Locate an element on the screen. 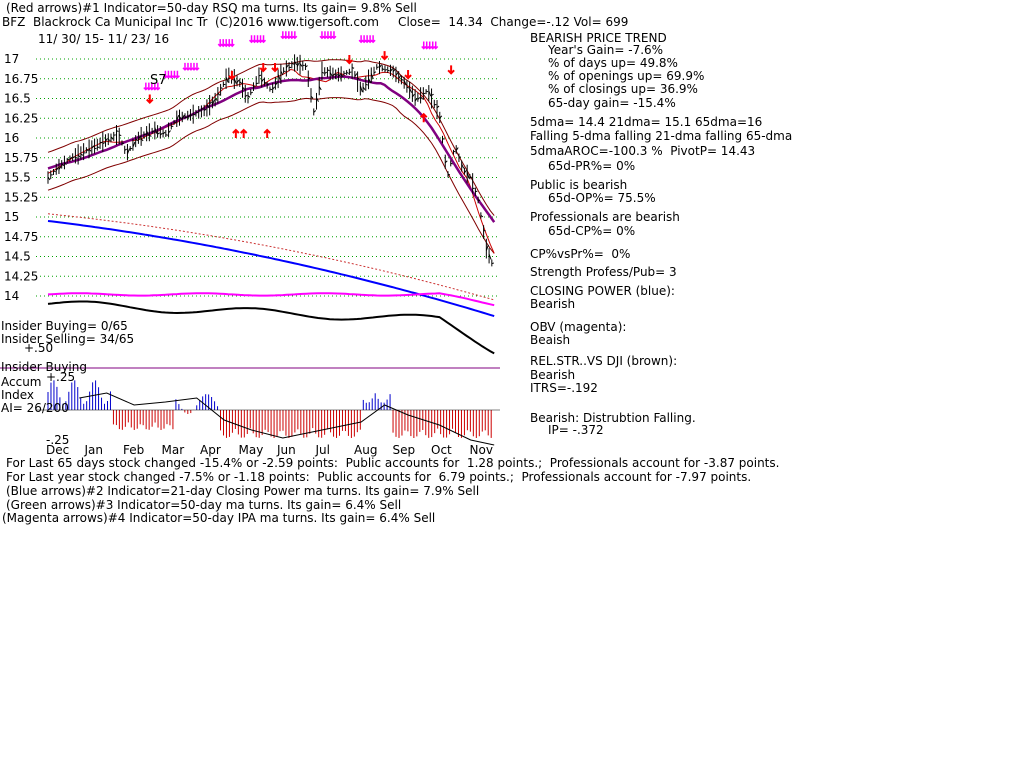 This screenshot has width=1024, height=768. gain-65day: 65-day gain= -15.4% is located at coordinates (612, 103).